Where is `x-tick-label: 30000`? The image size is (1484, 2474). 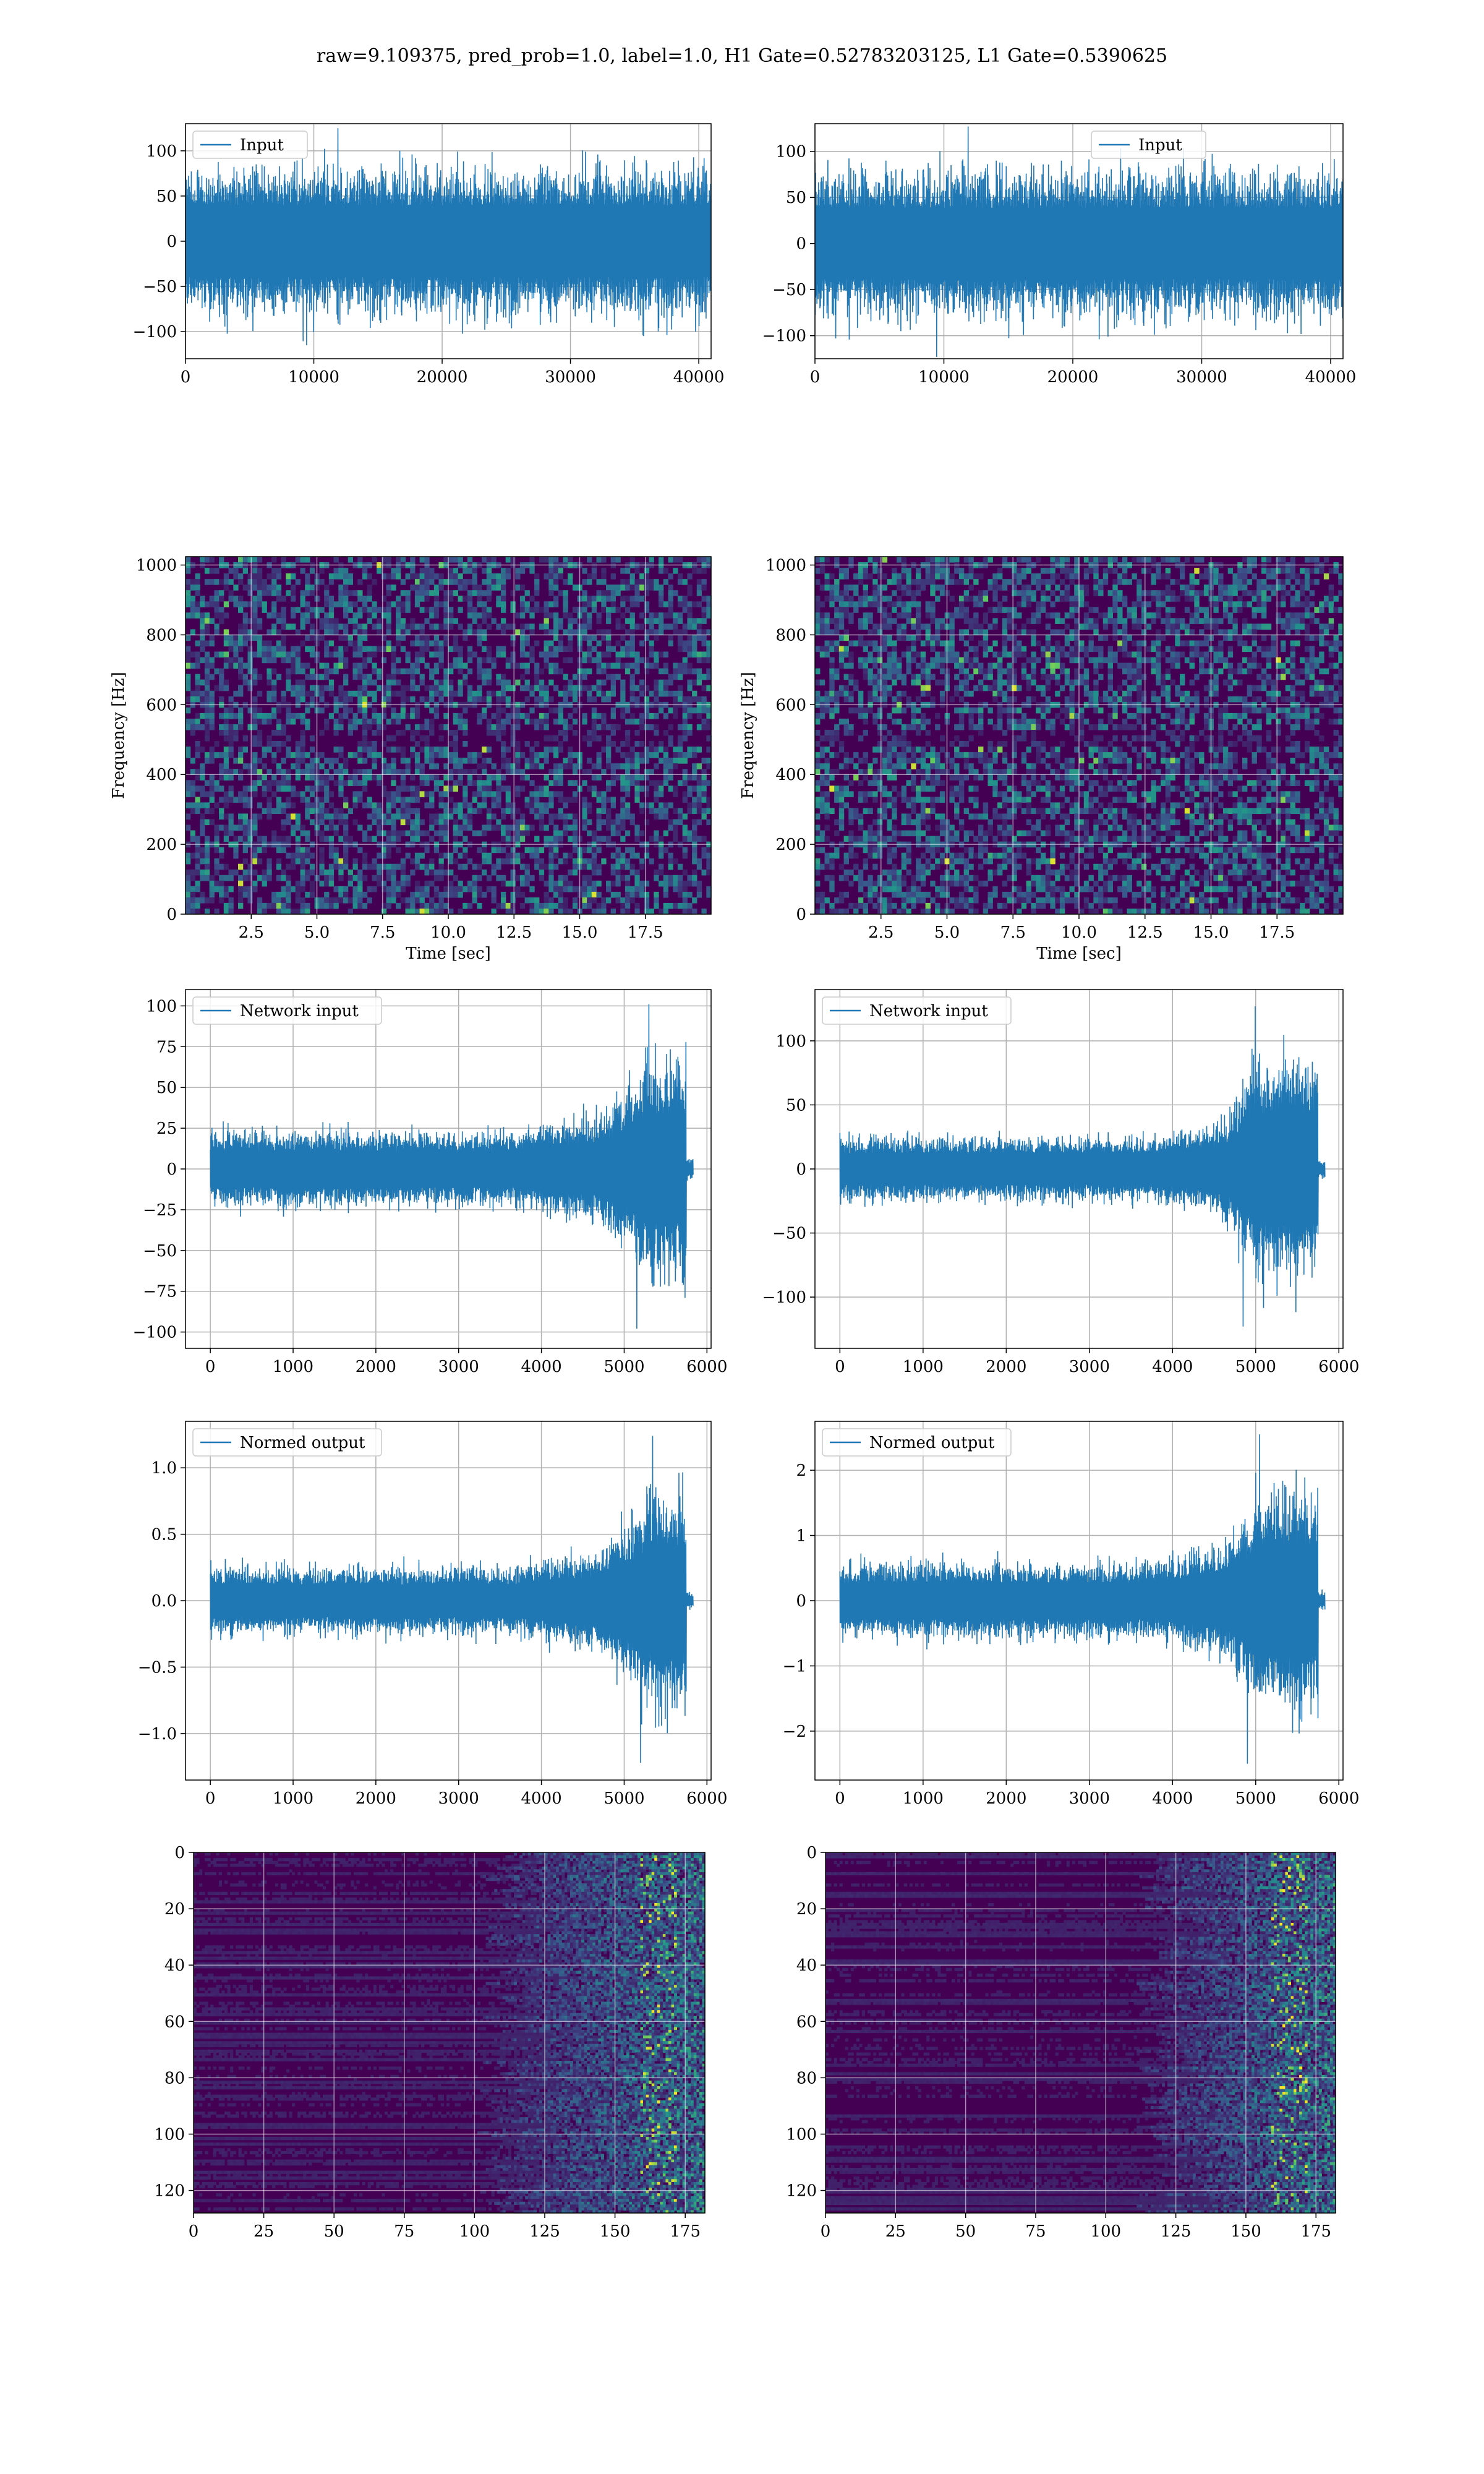
x-tick-label: 30000 is located at coordinates (1201, 377).